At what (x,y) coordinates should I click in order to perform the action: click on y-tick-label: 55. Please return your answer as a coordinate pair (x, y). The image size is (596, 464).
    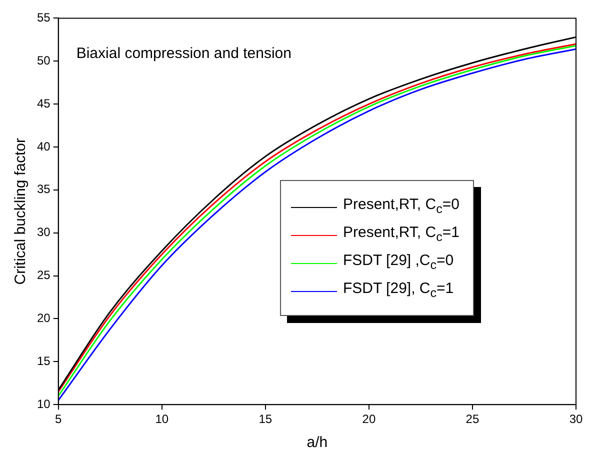
    Looking at the image, I should click on (43, 17).